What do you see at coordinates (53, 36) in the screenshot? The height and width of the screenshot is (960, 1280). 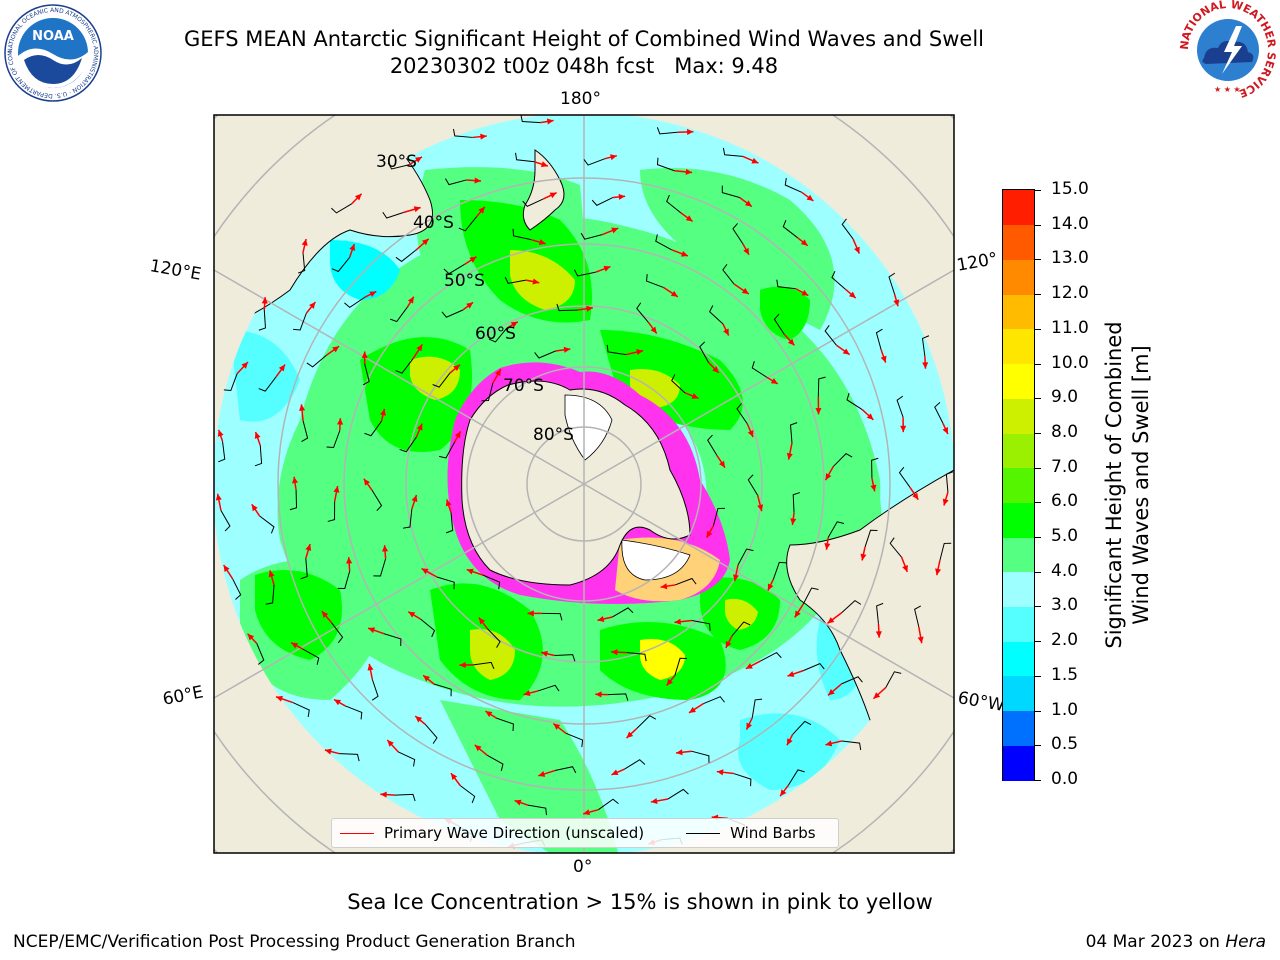 I see `noaa-logo-text: NOAA` at bounding box center [53, 36].